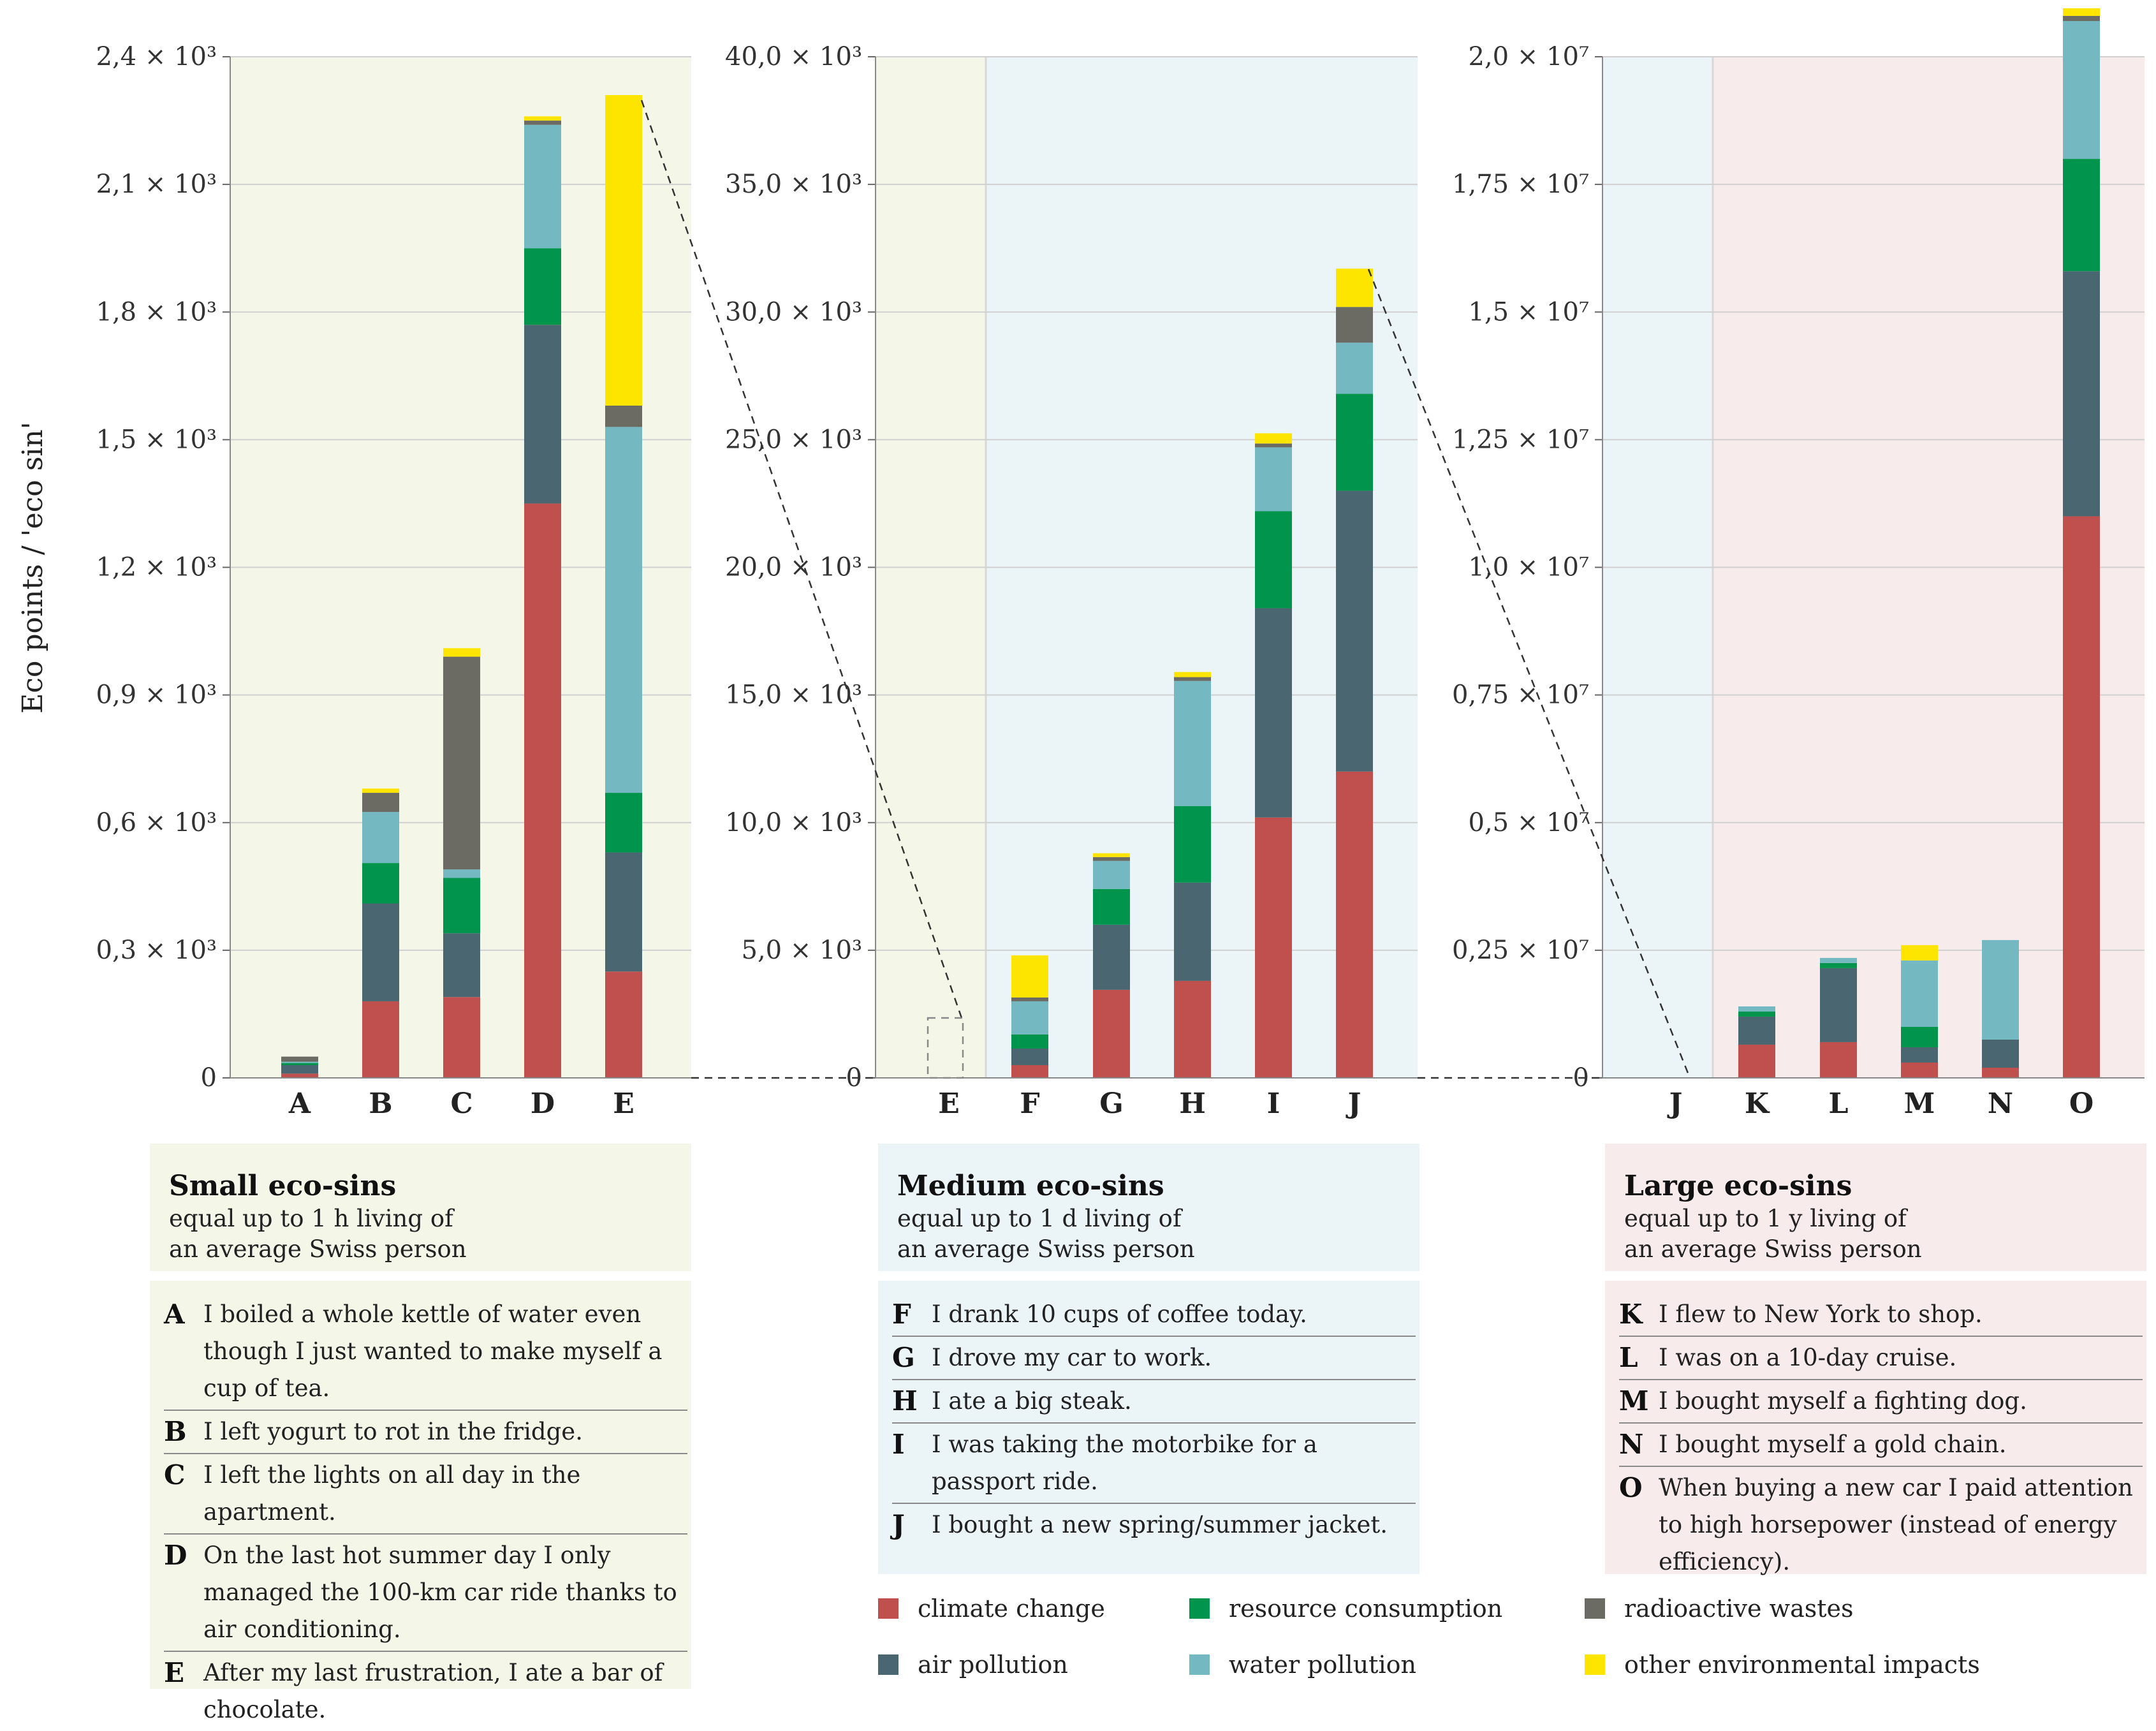  What do you see at coordinates (1838, 960) in the screenshot?
I see `bar-segment-L-water-pollution` at bounding box center [1838, 960].